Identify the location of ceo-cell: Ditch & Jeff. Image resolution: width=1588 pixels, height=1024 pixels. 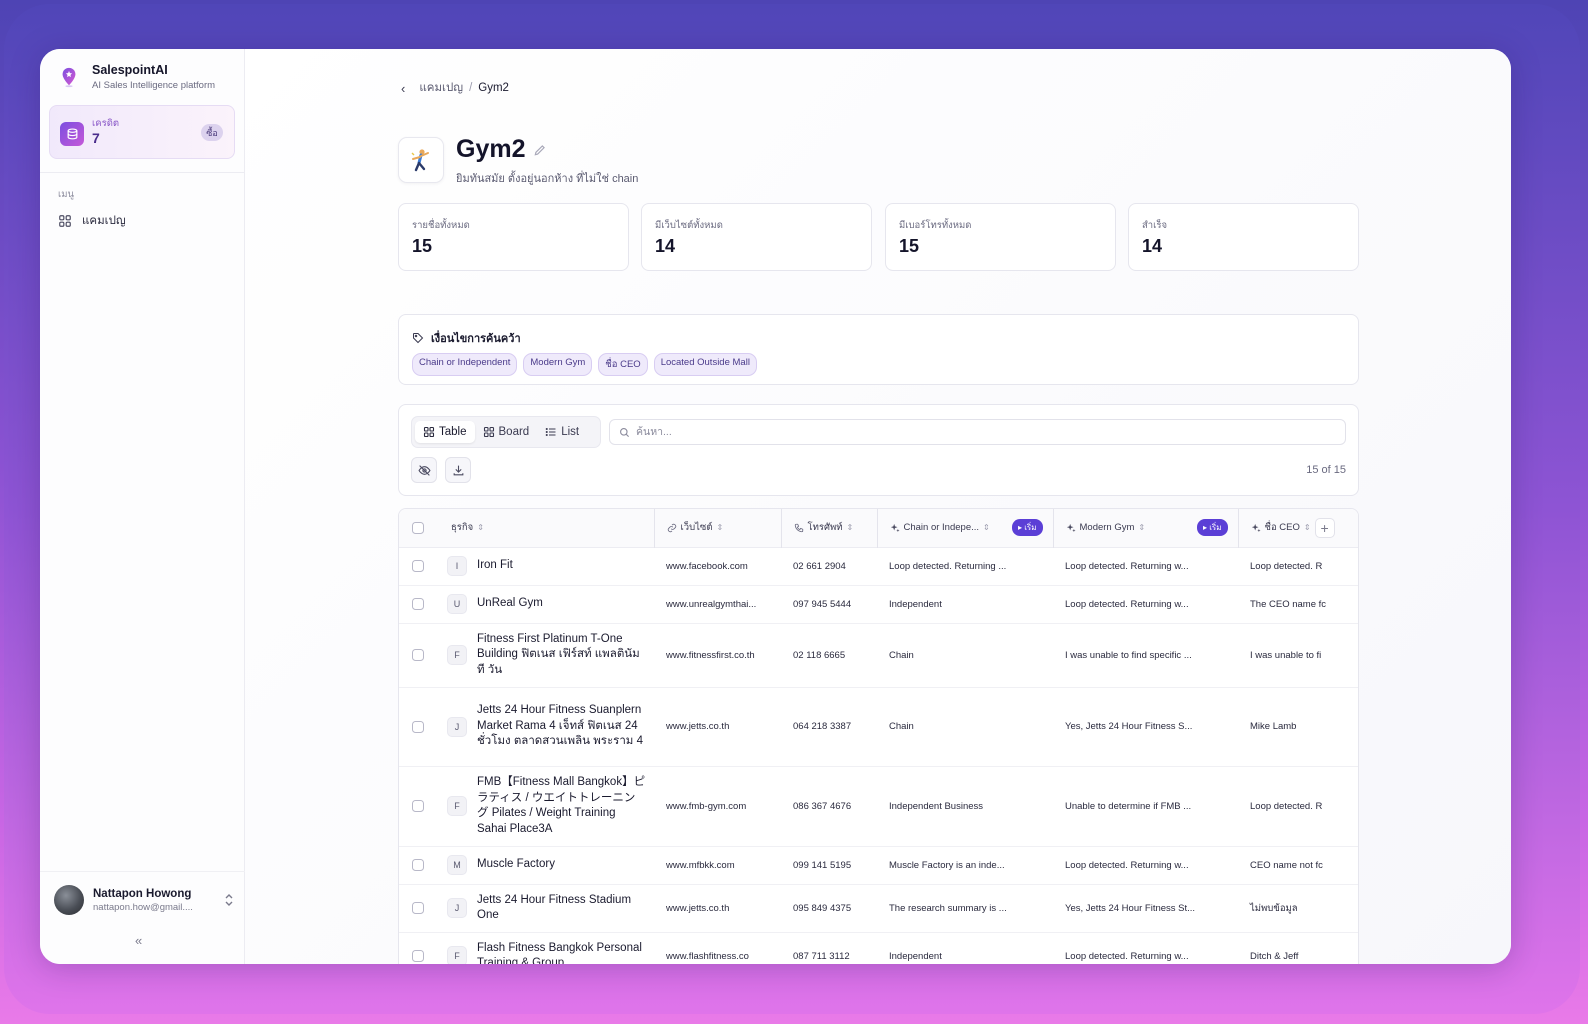
(1298, 948).